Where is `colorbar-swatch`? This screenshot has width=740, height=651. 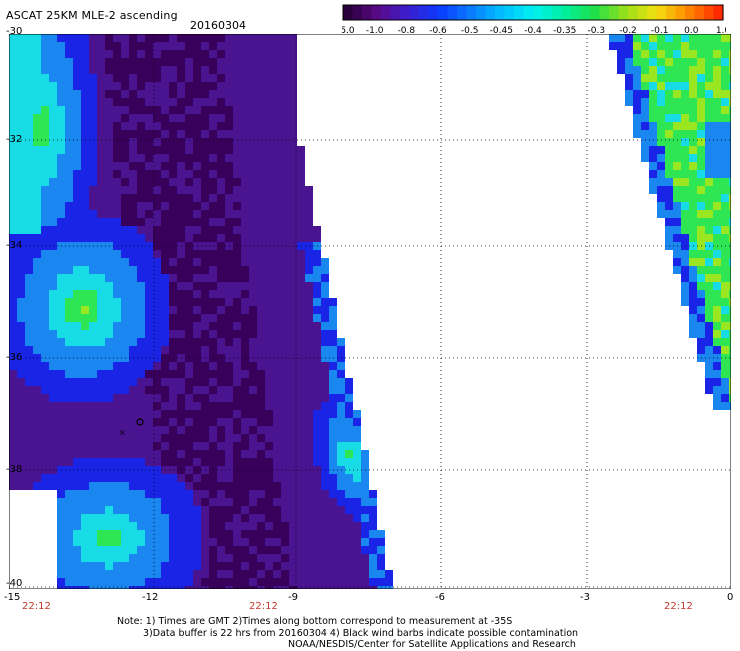
colorbar-swatch is located at coordinates (405, 12).